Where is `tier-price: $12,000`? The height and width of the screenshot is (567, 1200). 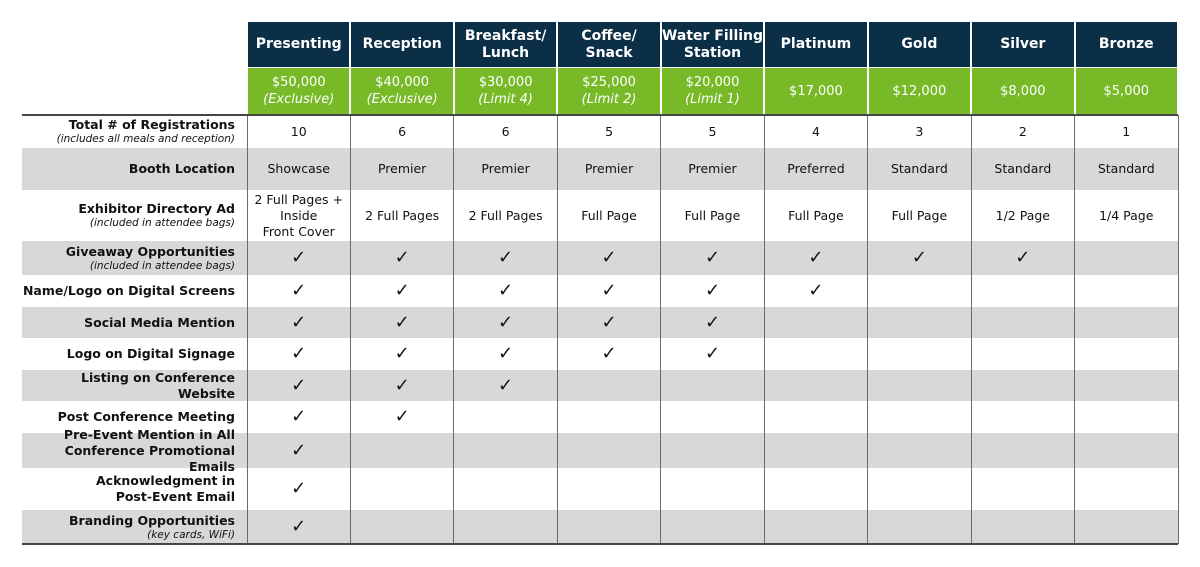 tier-price: $12,000 is located at coordinates (919, 91).